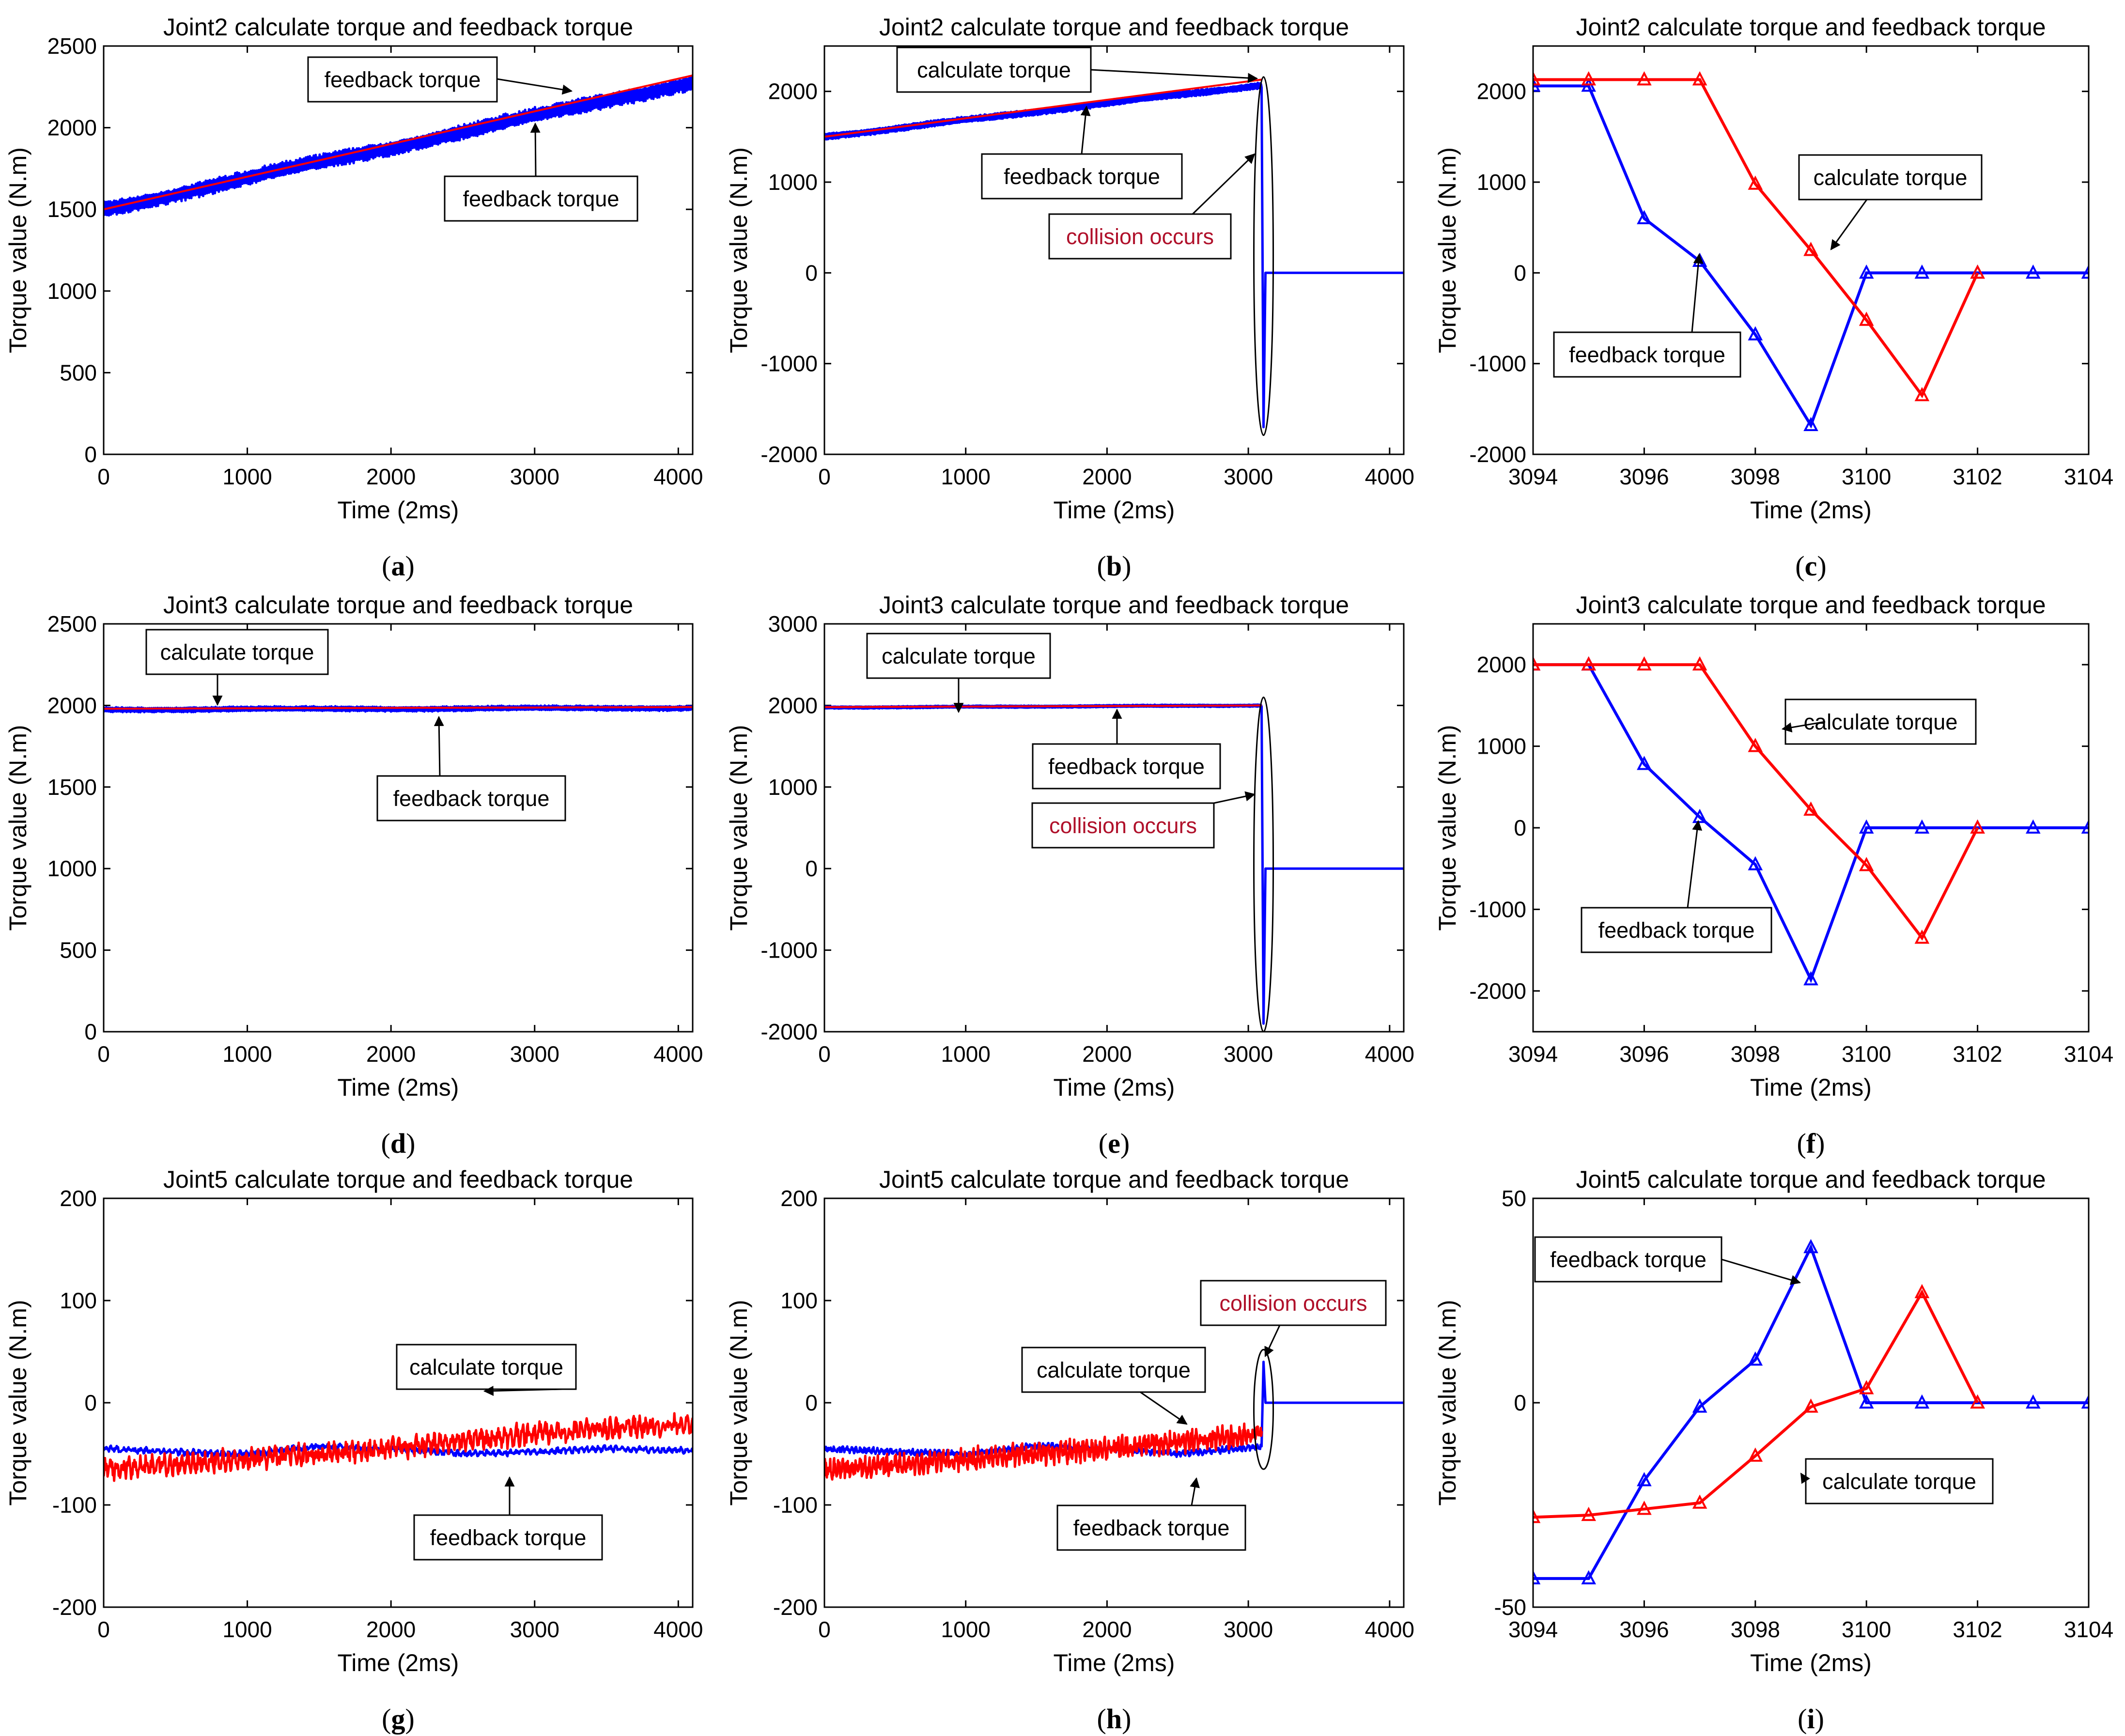 The height and width of the screenshot is (1736, 2125). Describe the element at coordinates (2089, 1629) in the screenshot. I see `x-tick-label: 3104` at that location.